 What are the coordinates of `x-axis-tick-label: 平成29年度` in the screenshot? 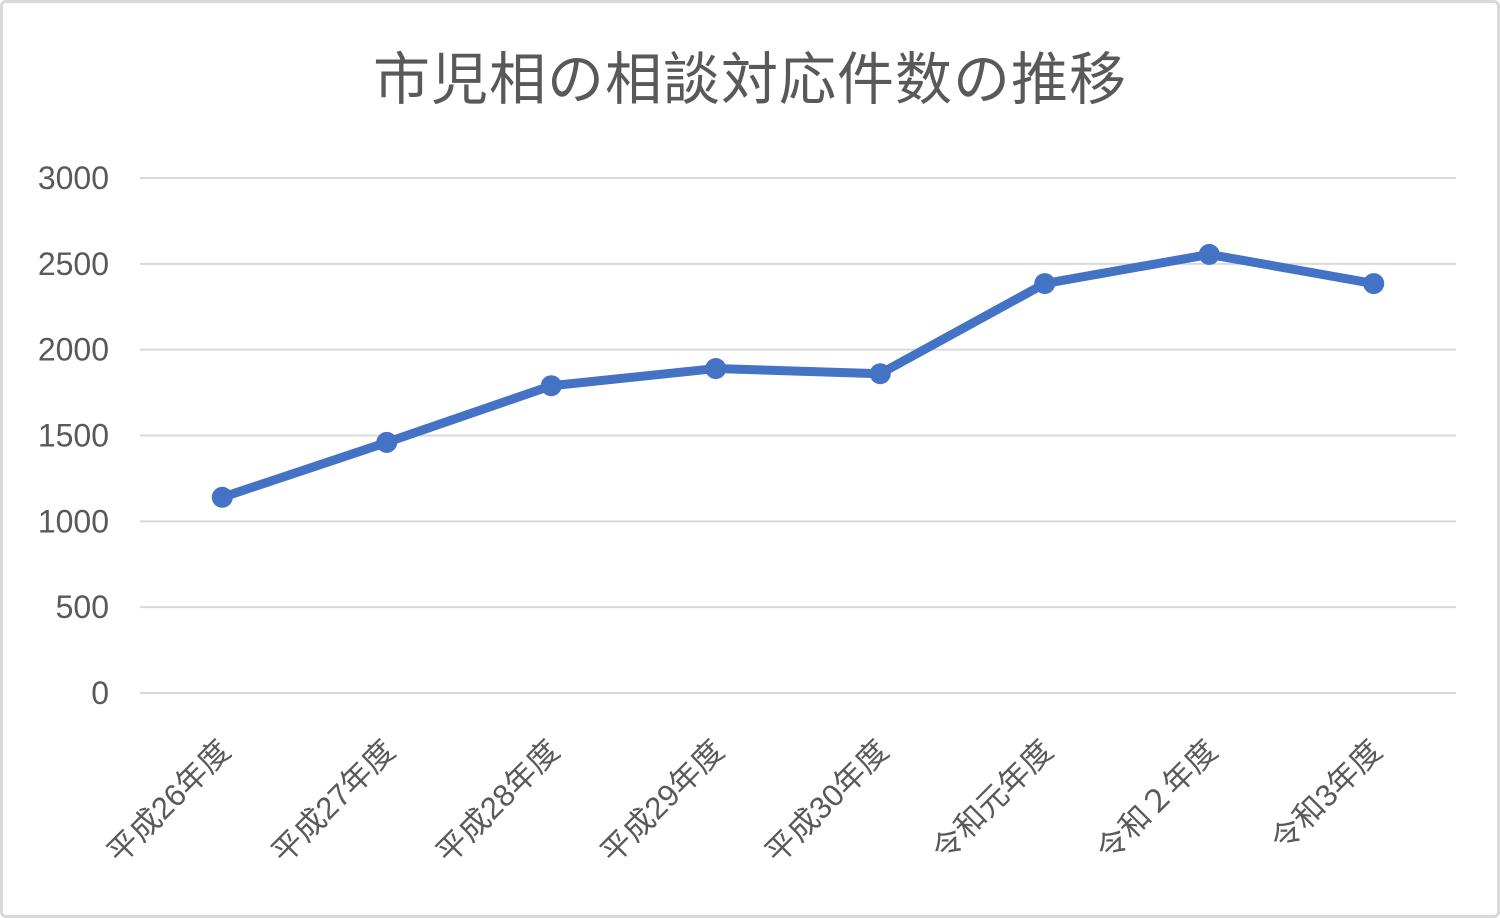 It's located at (662, 801).